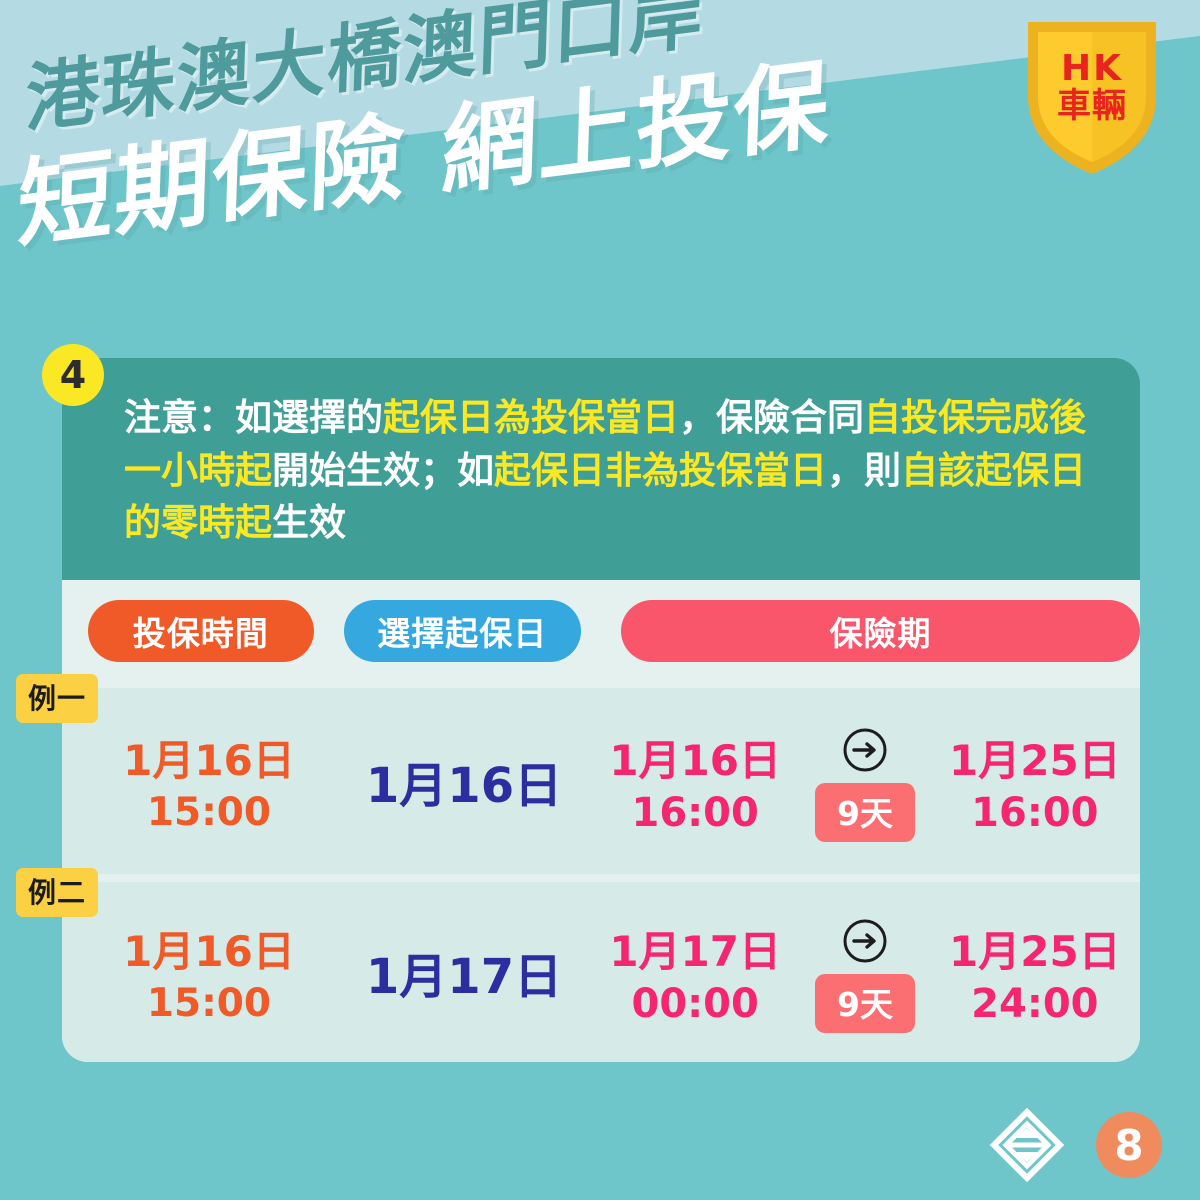 Image resolution: width=1200 pixels, height=1200 pixels. I want to click on note-segment-5: 起保日非為投保當日, so click(660, 470).